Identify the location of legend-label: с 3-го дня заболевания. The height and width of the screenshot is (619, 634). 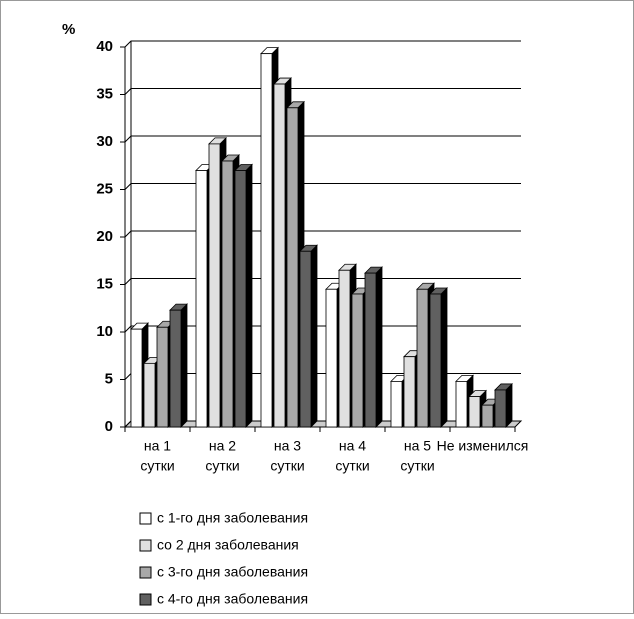
(232, 572).